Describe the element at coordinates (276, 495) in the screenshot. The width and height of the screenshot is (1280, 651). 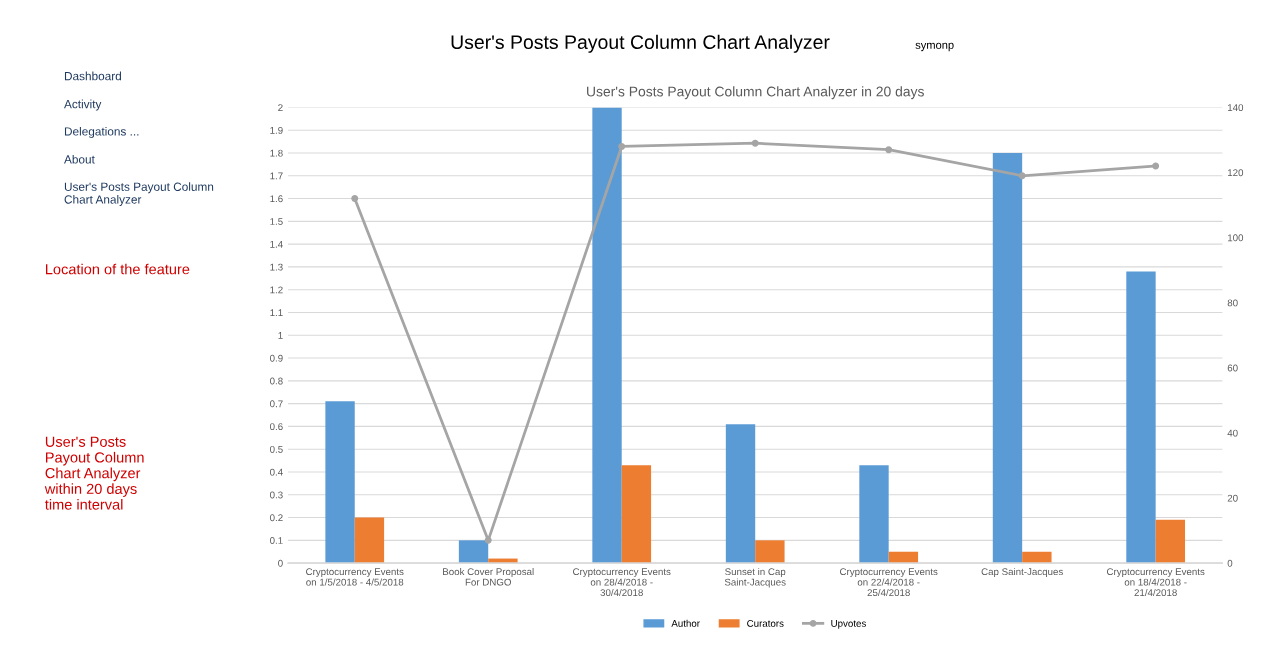
I see `y-tick-label: 0.3` at that location.